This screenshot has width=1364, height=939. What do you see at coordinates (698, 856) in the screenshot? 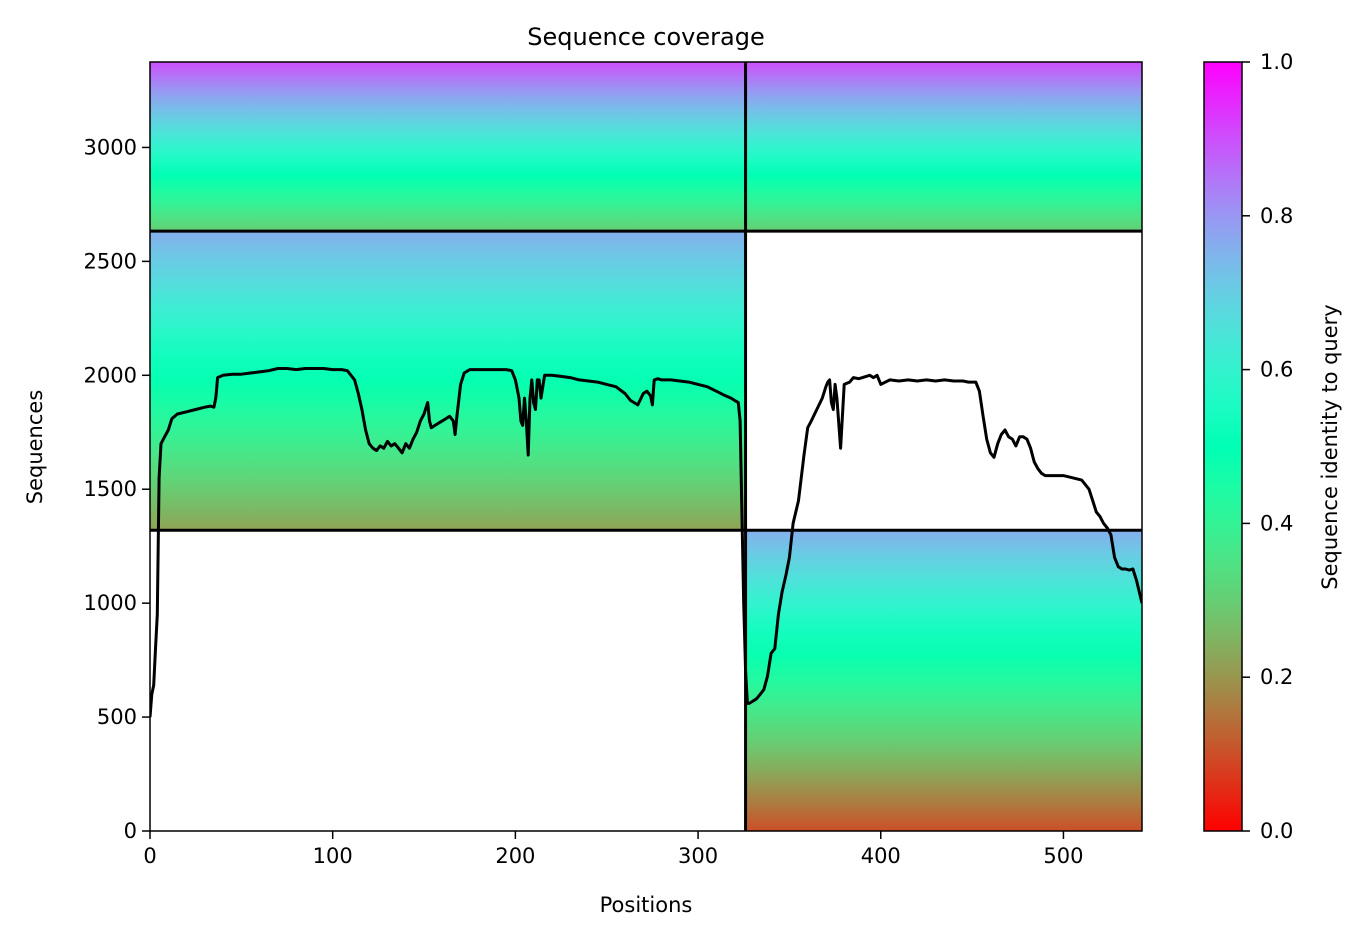
I see `x-tick-label: 300` at bounding box center [698, 856].